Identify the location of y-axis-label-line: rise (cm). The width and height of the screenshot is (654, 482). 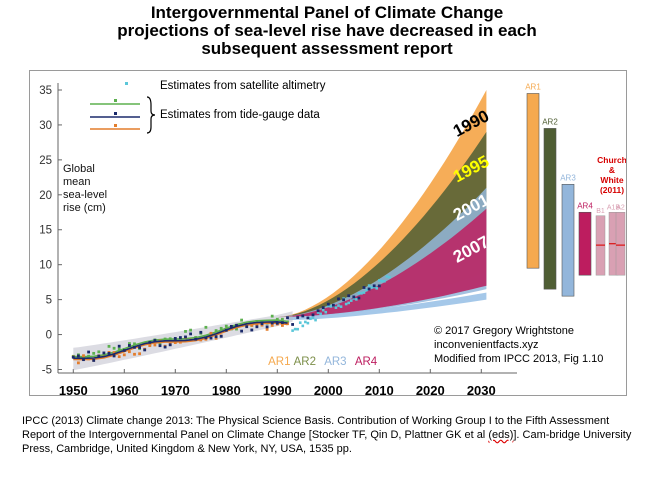
(84, 208).